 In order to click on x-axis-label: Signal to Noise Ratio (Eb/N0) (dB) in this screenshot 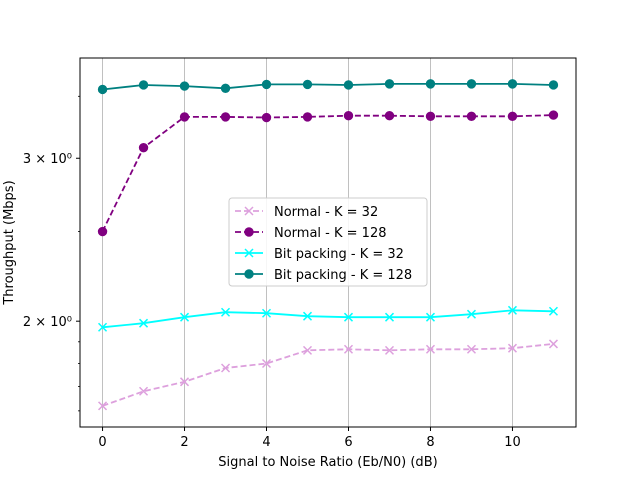, I will do `click(327, 462)`.